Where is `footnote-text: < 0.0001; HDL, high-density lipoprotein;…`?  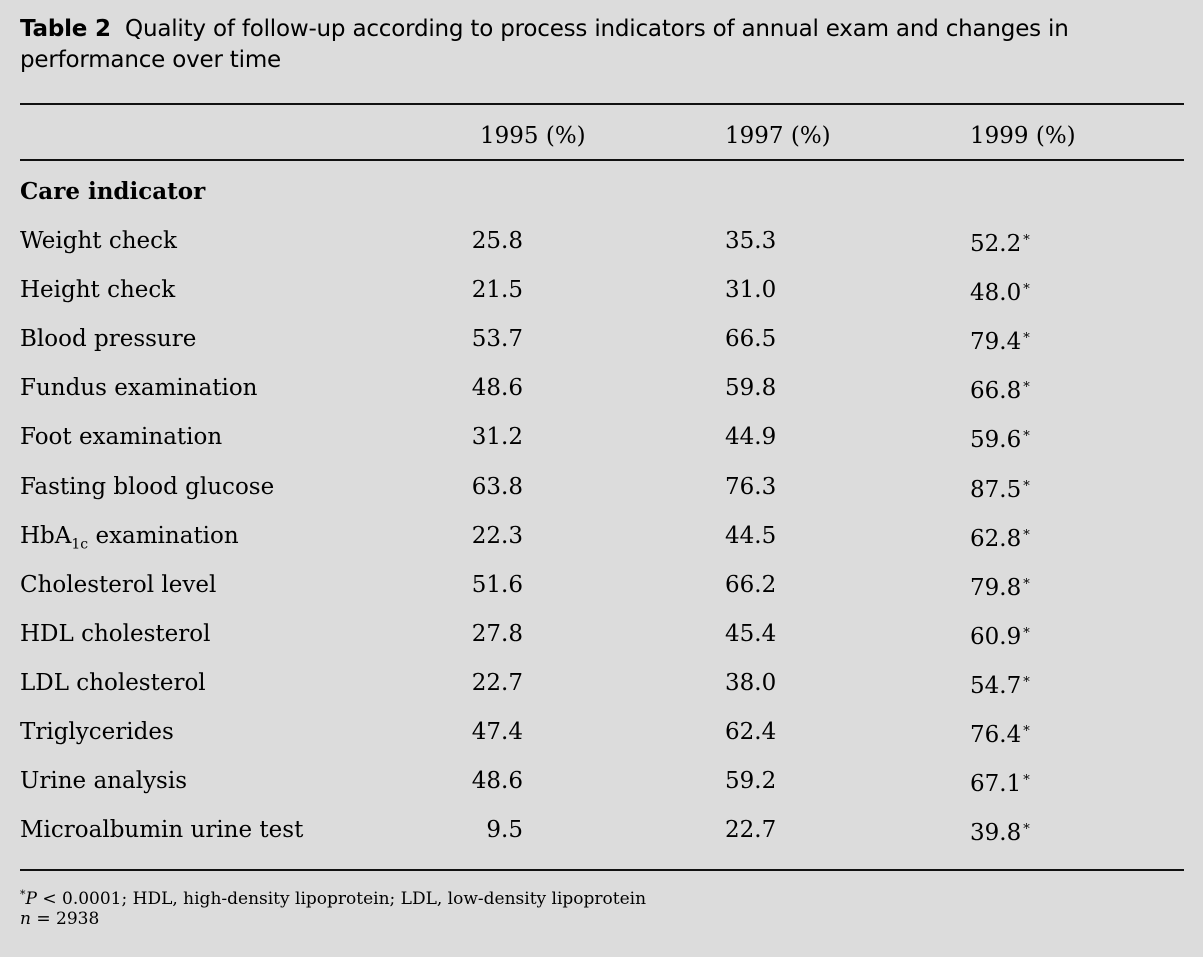 footnote-text: < 0.0001; HDL, high-density lipoprotein;… is located at coordinates (341, 899).